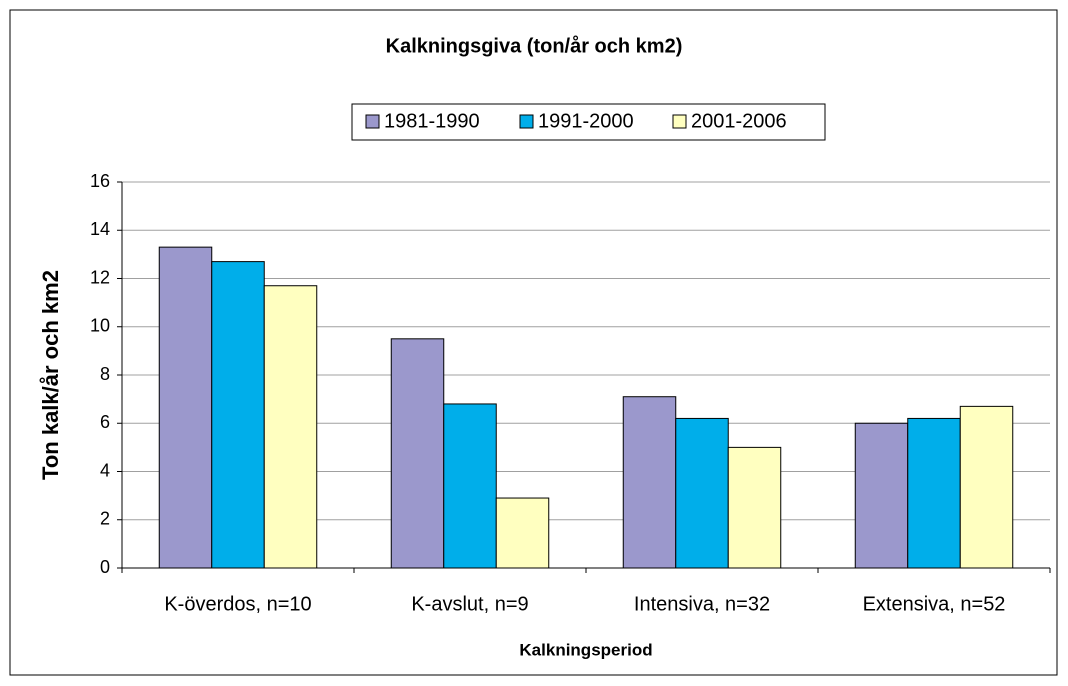 This screenshot has width=1068, height=686. What do you see at coordinates (105, 374) in the screenshot?
I see `y-tick-label: 8` at bounding box center [105, 374].